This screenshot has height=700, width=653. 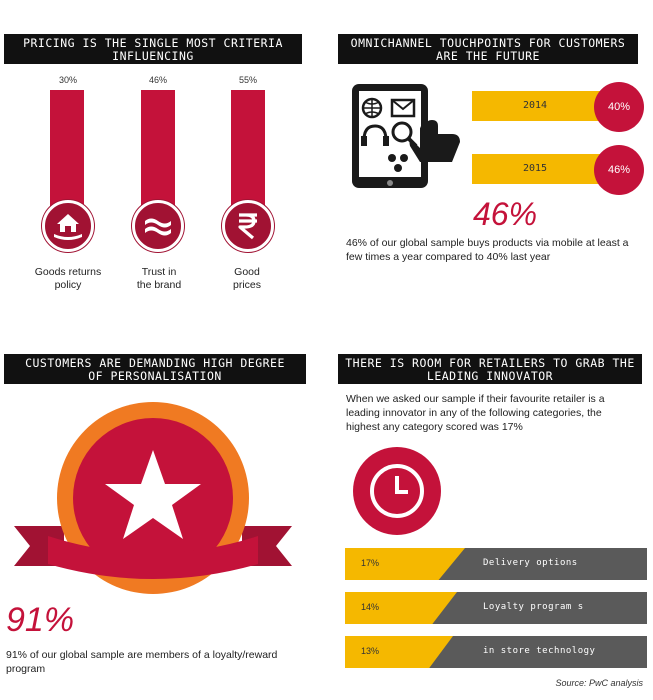 What do you see at coordinates (599, 683) in the screenshot?
I see `source-note: Source: PwC analysis` at bounding box center [599, 683].